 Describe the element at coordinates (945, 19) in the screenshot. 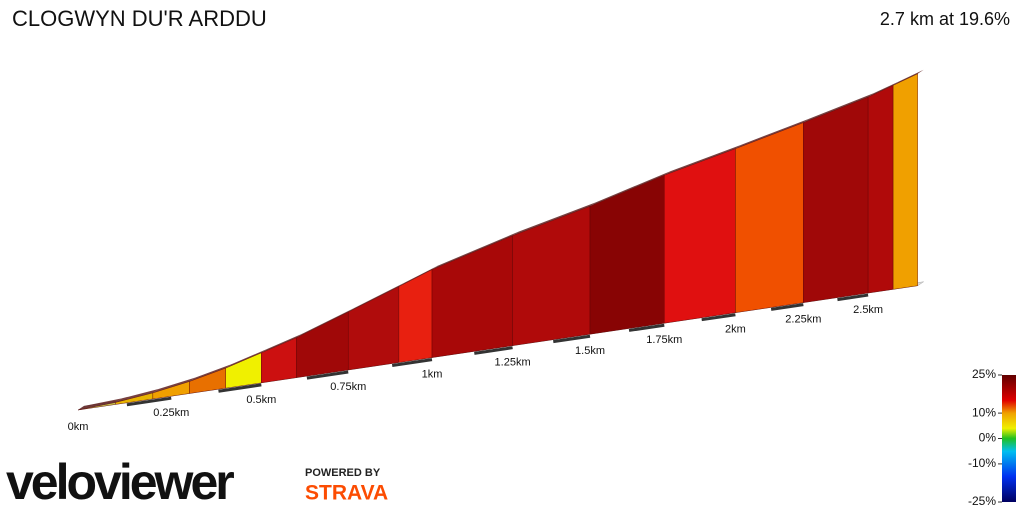

I see `chart-subtitle: 2.7 km at 19.6%` at that location.